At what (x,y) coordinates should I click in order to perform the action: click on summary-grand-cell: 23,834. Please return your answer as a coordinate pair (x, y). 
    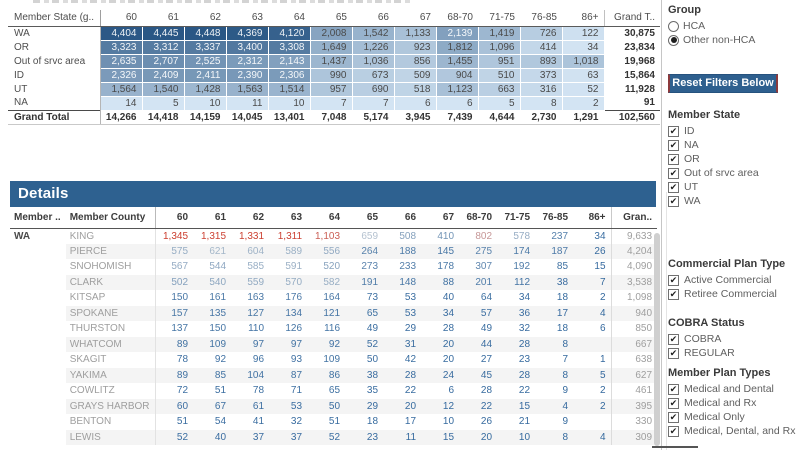
    Looking at the image, I should click on (631, 47).